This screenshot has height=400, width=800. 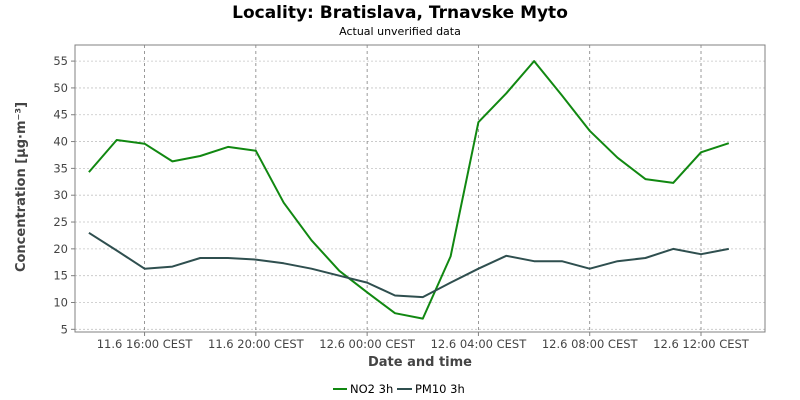 I want to click on legend-label: PM10 3h, so click(x=440, y=389).